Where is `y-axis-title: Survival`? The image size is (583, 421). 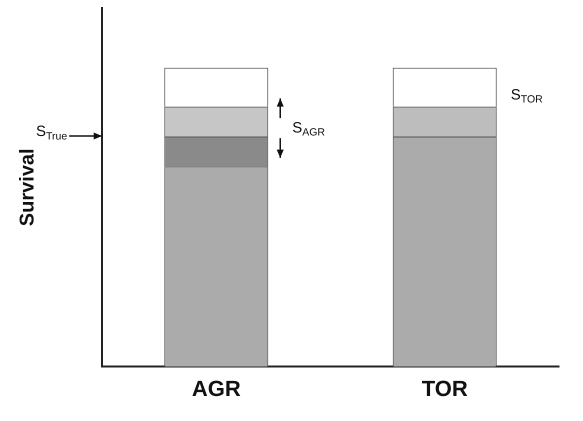 y-axis-title: Survival is located at coordinates (27, 187).